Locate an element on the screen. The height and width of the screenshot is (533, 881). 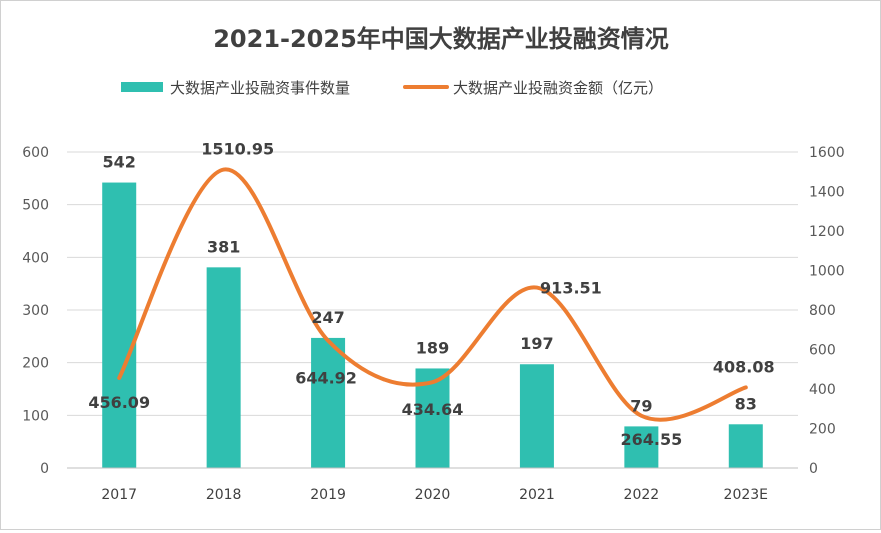
line-value-label: 408.08 is located at coordinates (744, 366).